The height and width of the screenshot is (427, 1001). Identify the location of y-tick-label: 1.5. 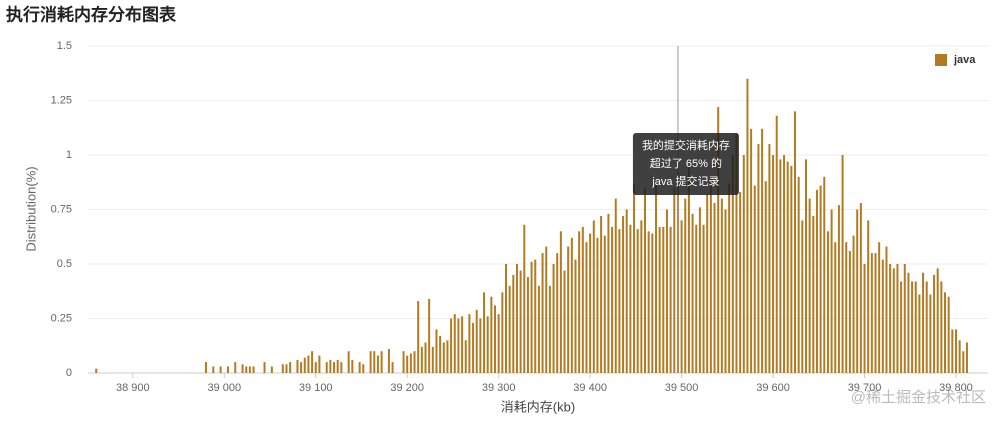
(64, 46).